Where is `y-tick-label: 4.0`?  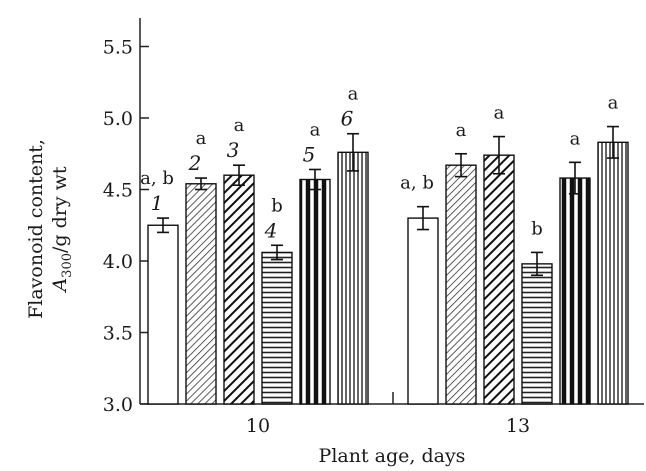 y-tick-label: 4.0 is located at coordinates (118, 262).